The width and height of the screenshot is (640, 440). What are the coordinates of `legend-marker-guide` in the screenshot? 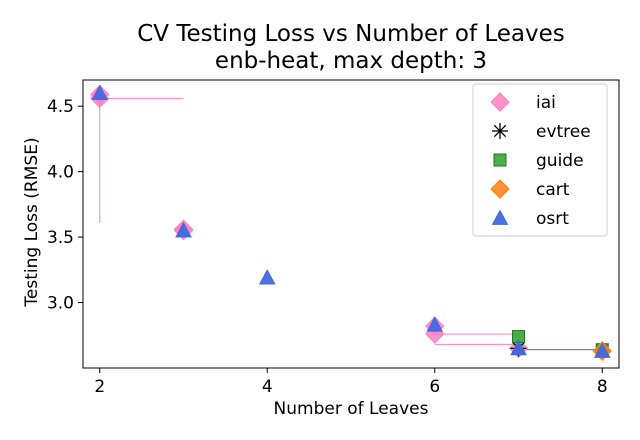 It's located at (500, 160).